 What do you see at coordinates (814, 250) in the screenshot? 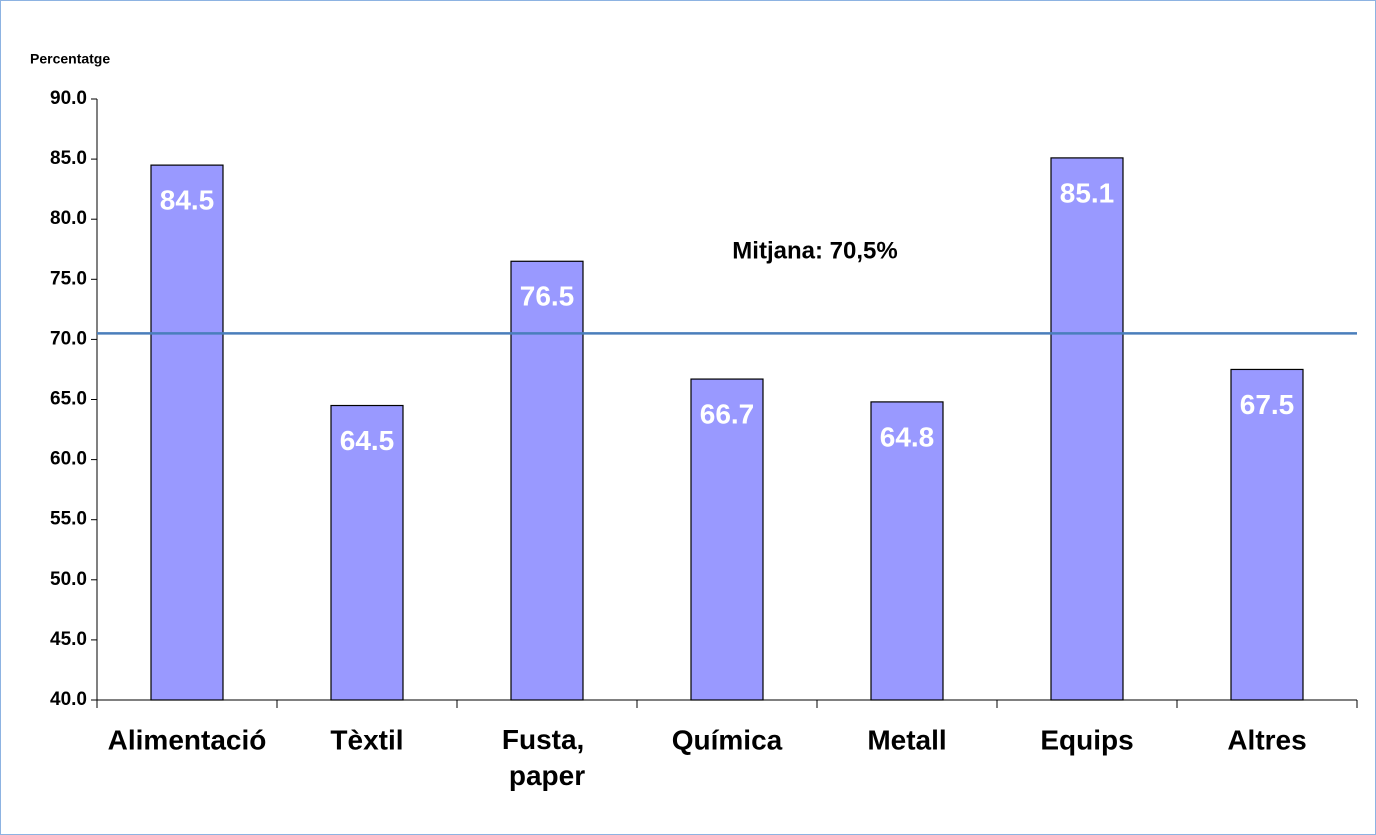
I see `reference-label: Mitjana: 70,5%` at bounding box center [814, 250].